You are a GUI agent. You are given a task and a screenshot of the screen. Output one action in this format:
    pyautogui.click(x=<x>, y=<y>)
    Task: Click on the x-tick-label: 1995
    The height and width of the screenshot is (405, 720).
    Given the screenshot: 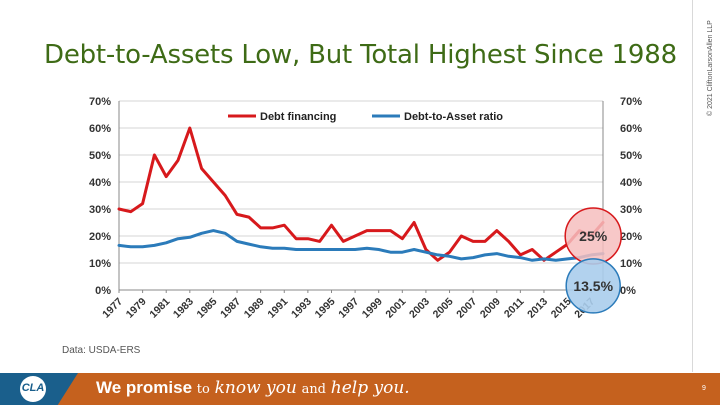 What is the action you would take?
    pyautogui.click(x=325, y=308)
    